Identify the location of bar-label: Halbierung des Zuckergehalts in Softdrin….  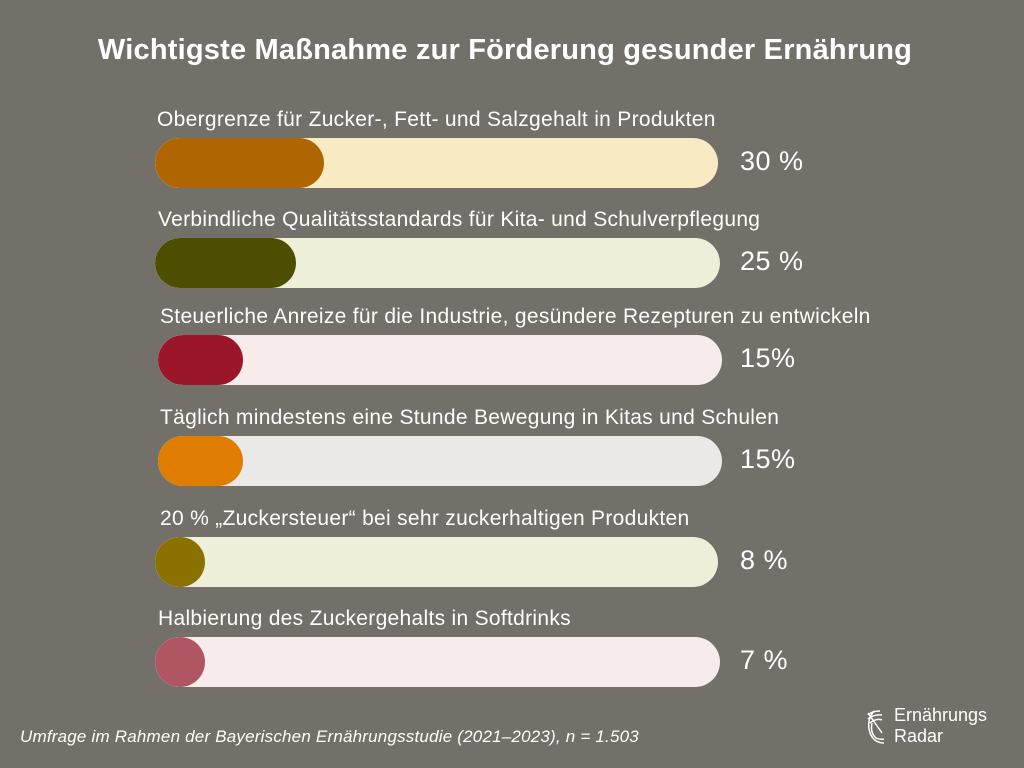
(364, 618).